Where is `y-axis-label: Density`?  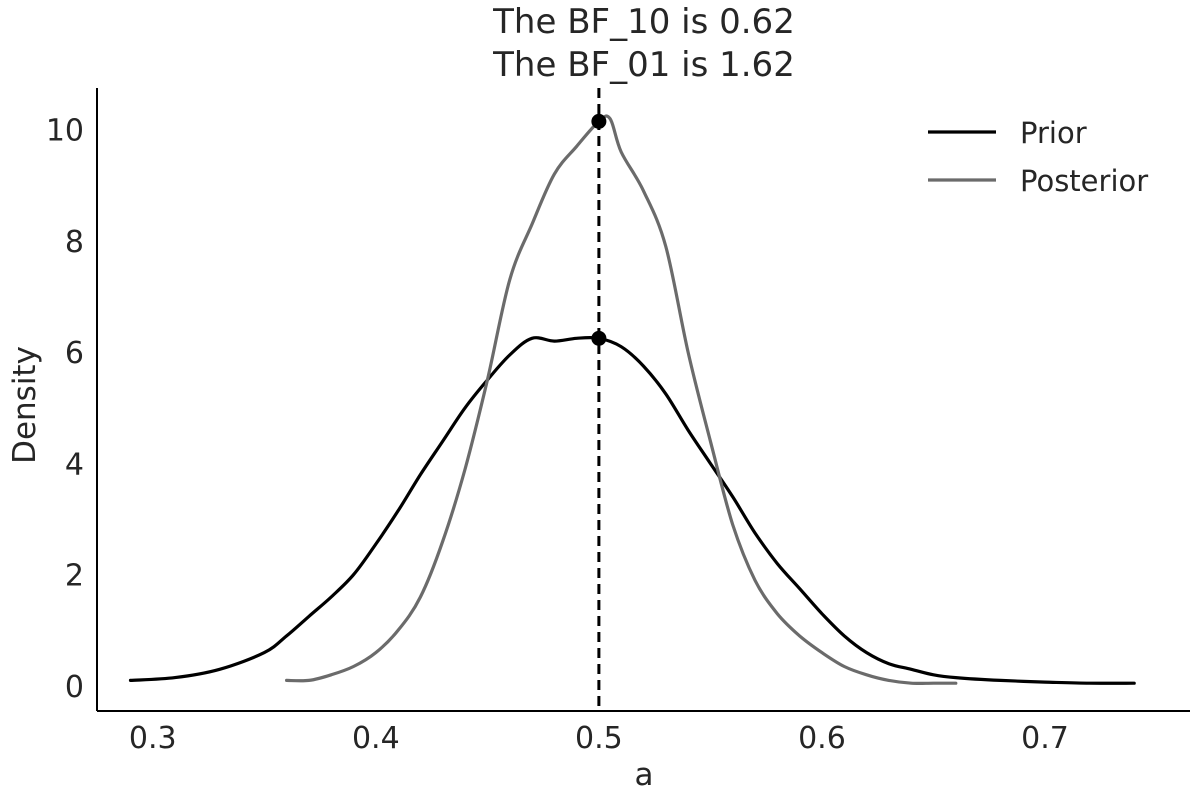
y-axis-label: Density is located at coordinates (25, 405).